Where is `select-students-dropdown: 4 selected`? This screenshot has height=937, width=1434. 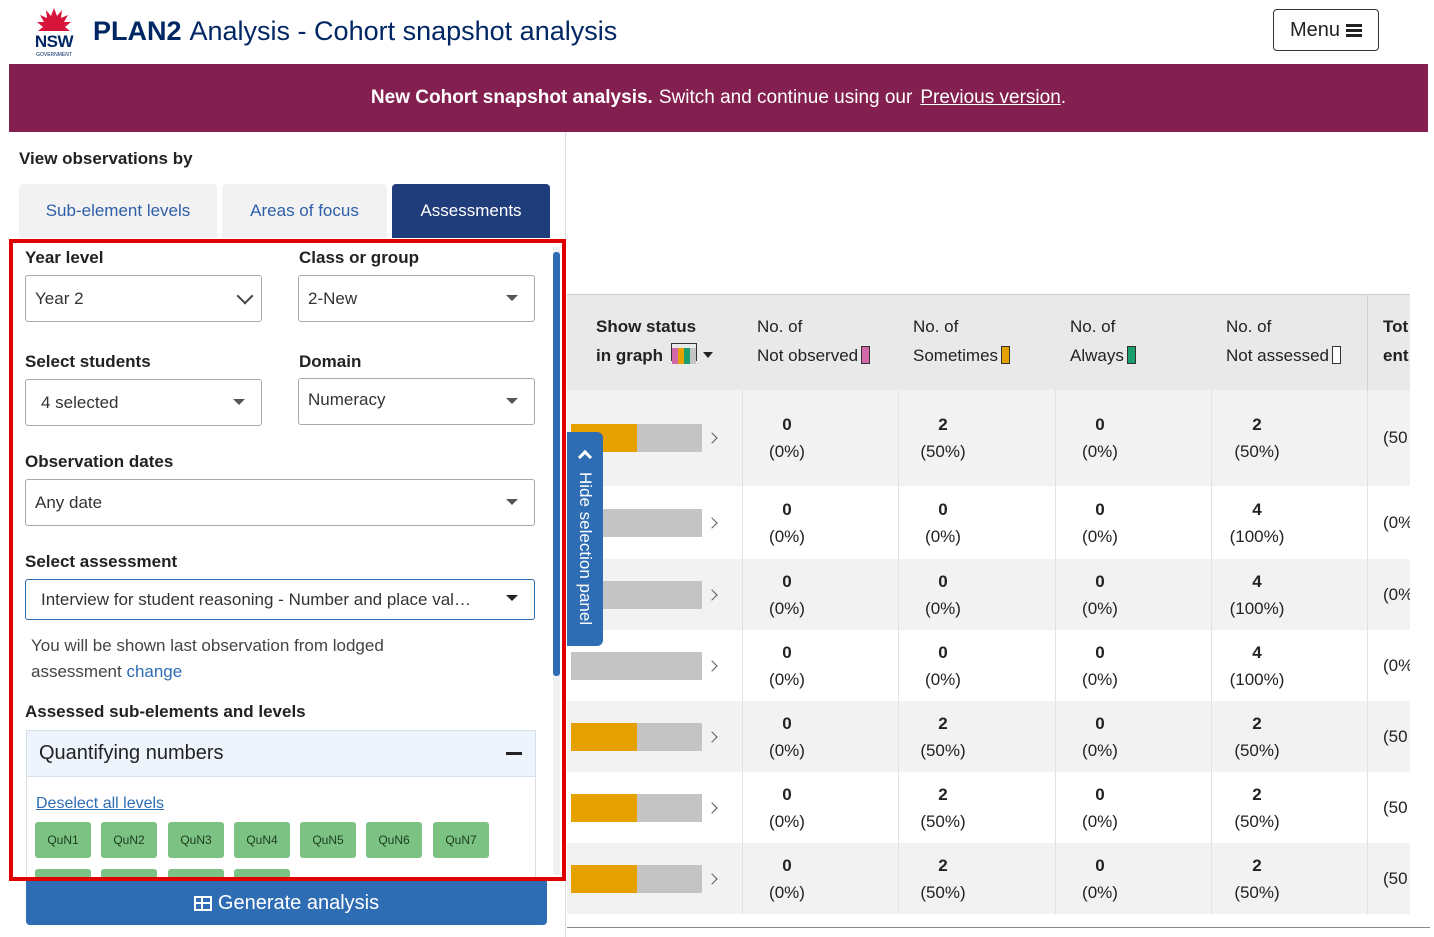 select-students-dropdown: 4 selected is located at coordinates (143, 402).